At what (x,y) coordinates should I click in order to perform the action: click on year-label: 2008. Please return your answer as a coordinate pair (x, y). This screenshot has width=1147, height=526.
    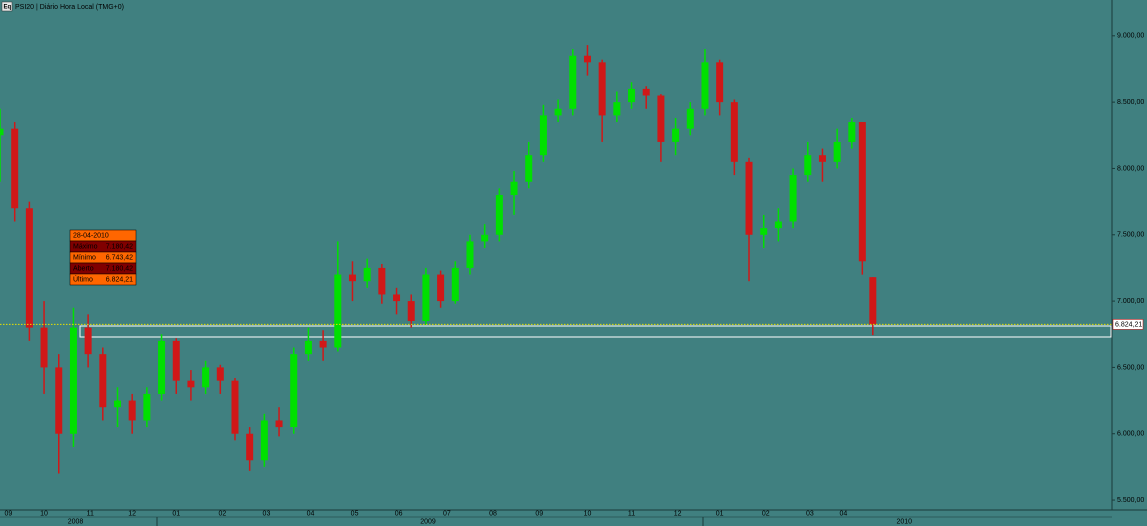
    Looking at the image, I should click on (76, 521).